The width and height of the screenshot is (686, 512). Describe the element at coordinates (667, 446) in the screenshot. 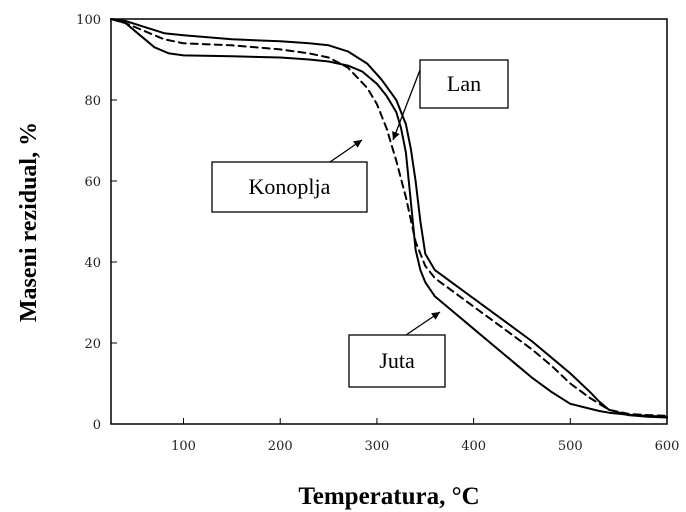

I see `x-tick-label: 600` at that location.